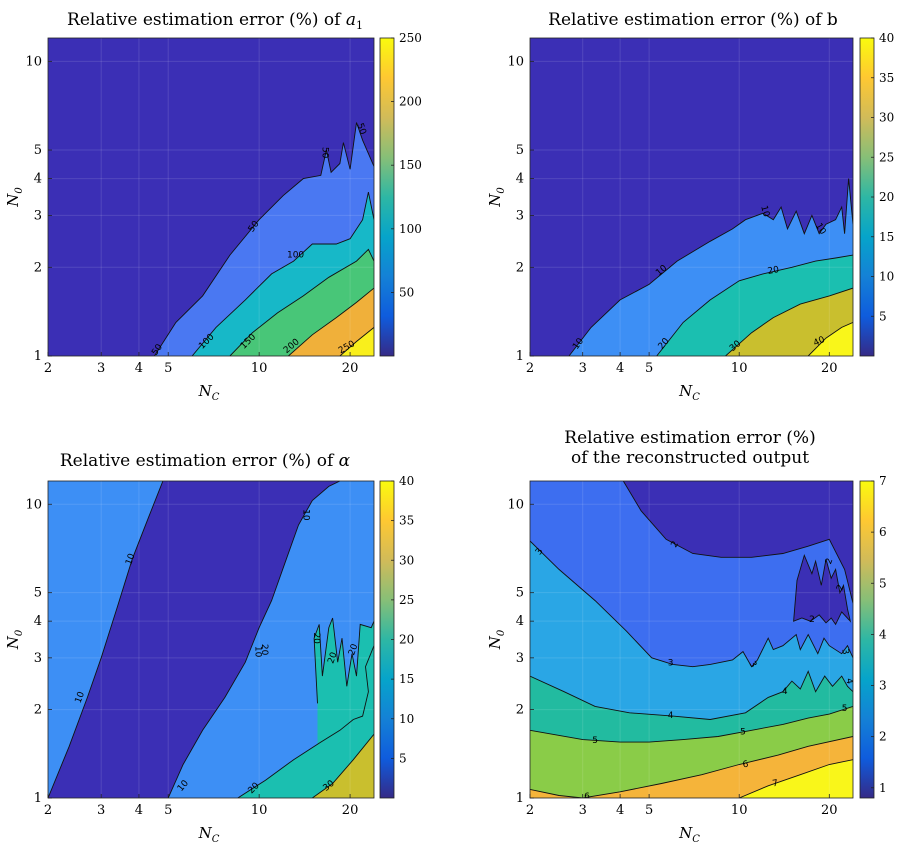 The height and width of the screenshot is (845, 905). I want to click on chart-title-line2: of the reconstructed output, so click(690, 458).